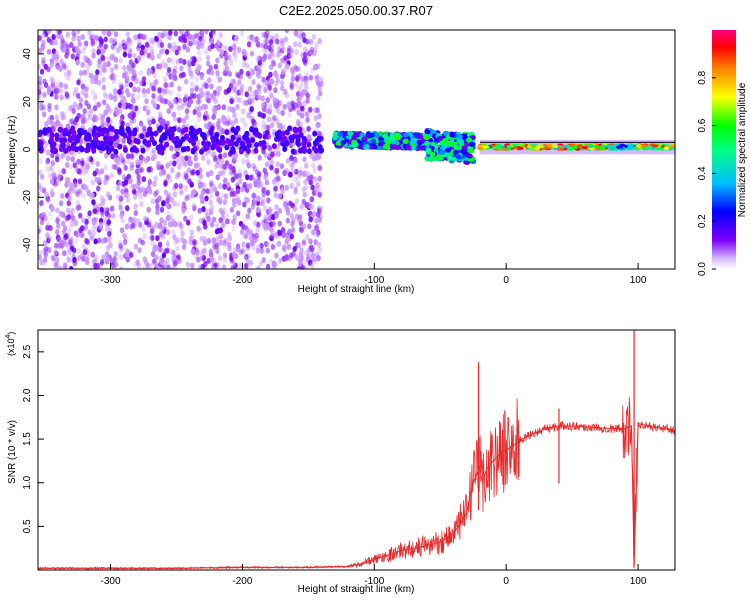 This screenshot has height=600, width=750. What do you see at coordinates (27, 351) in the screenshot?
I see `snr-y-tick-label: 2.5` at bounding box center [27, 351].